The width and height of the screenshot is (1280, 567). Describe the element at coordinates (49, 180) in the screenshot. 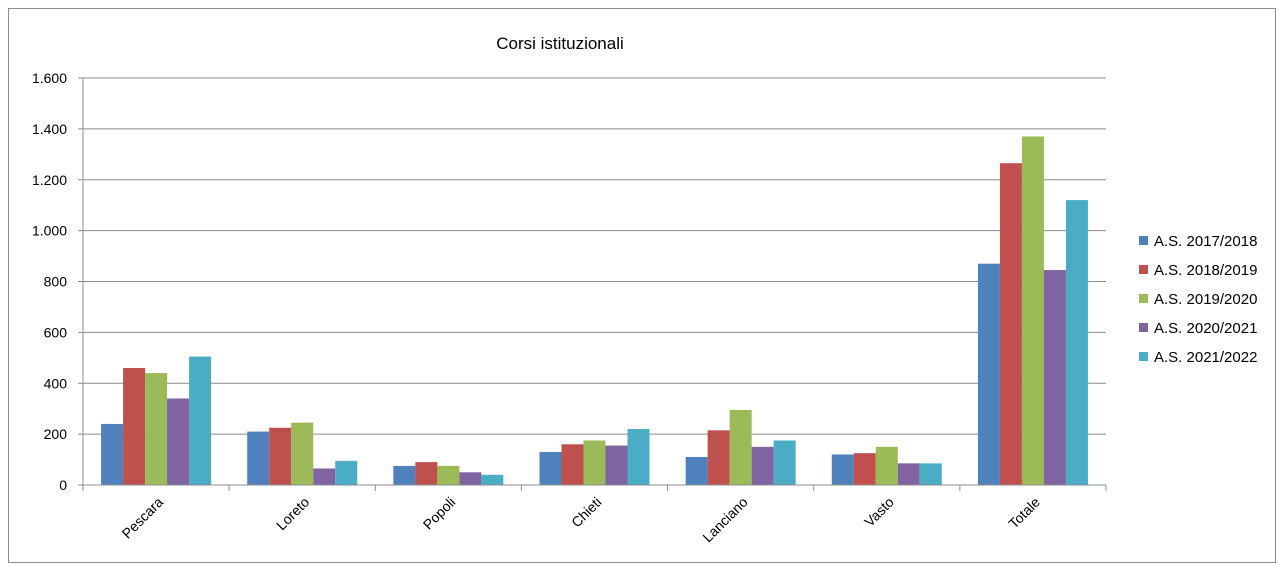

I see `y-tick-label: 1.200` at that location.